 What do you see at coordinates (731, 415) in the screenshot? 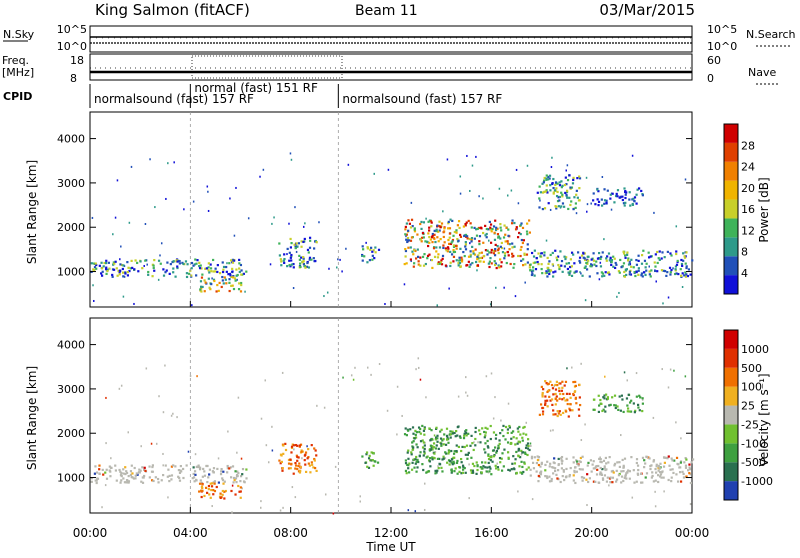
I see `colorbar-swatch` at bounding box center [731, 415].